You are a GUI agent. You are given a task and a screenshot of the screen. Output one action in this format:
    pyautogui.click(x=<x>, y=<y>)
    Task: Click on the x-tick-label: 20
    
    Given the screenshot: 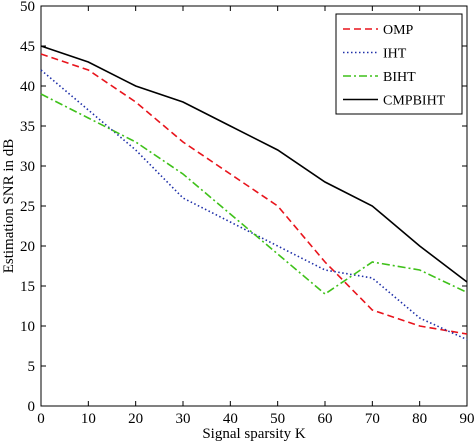 What is the action you would take?
    pyautogui.click(x=135, y=419)
    